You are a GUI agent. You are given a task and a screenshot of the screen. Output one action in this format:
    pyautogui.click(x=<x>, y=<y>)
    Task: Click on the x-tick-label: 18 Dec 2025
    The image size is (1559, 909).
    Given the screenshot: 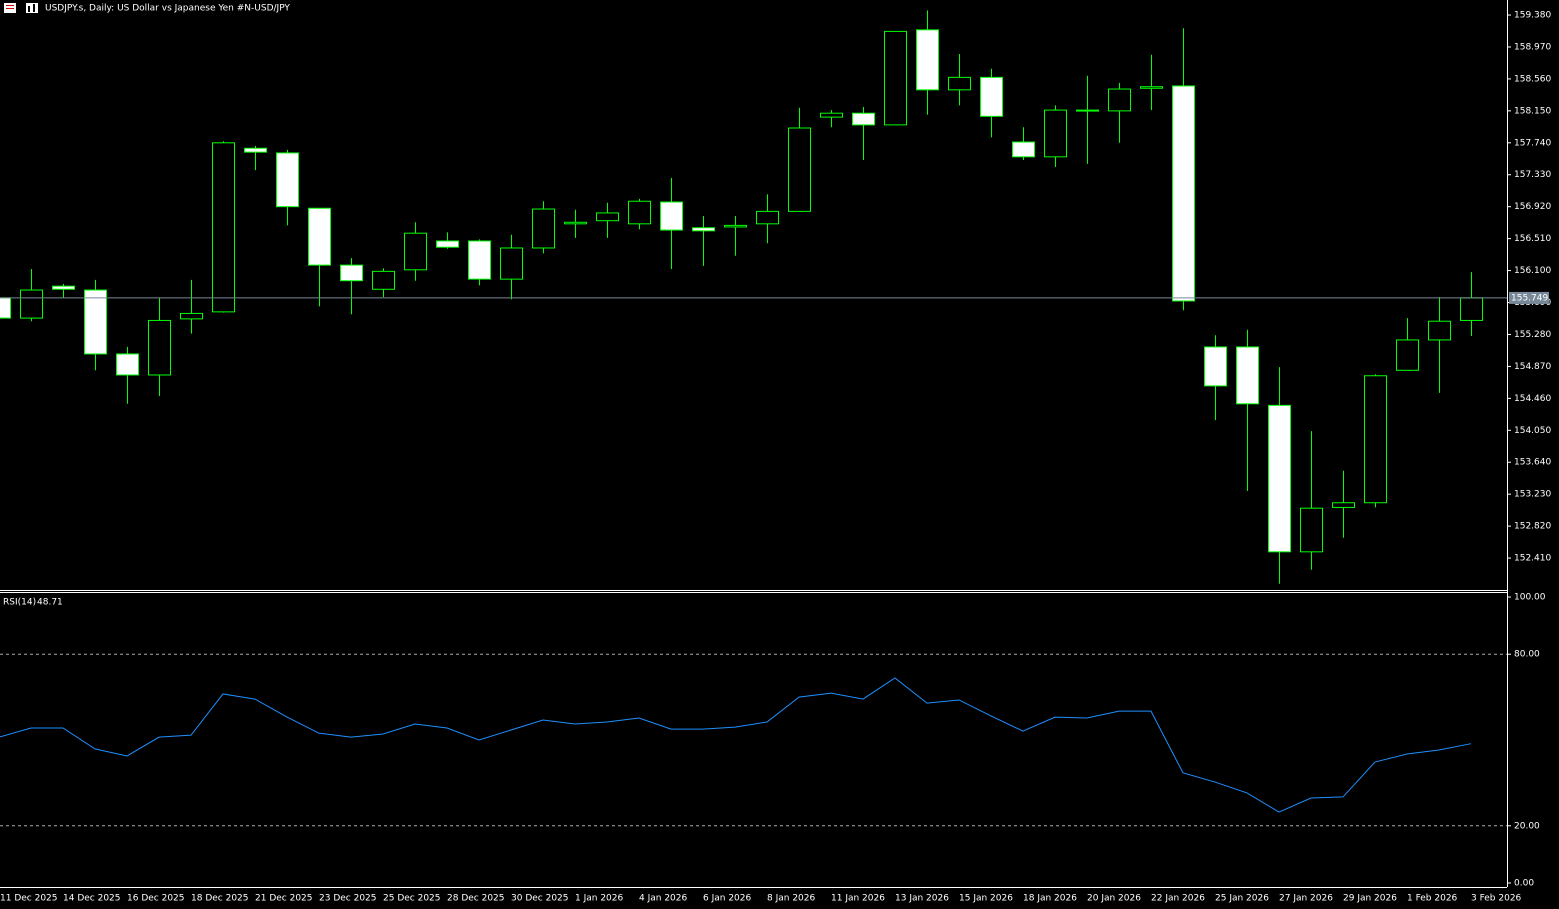 What is the action you would take?
    pyautogui.click(x=220, y=899)
    